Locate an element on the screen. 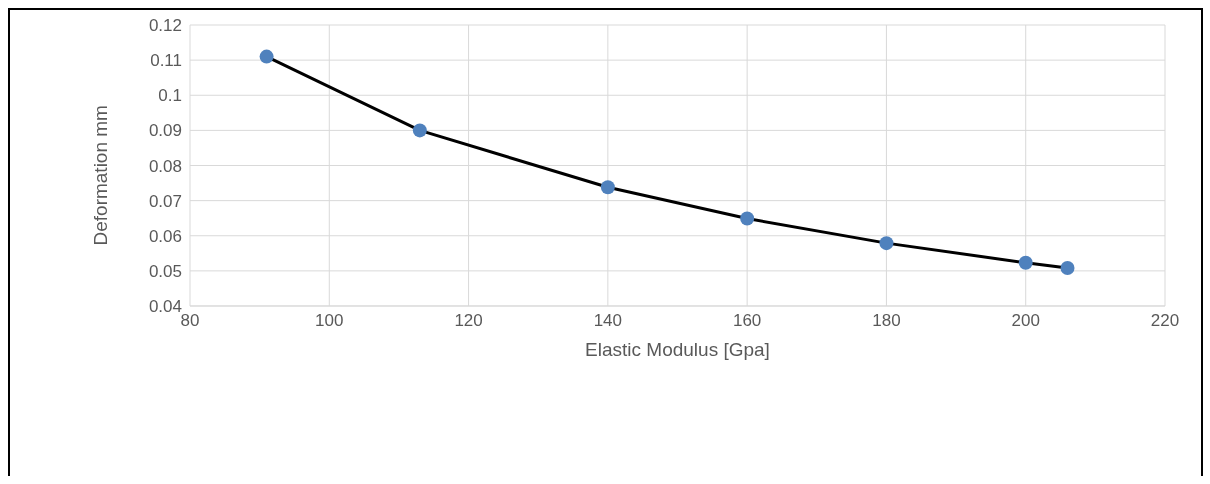  x-axis-title: Elastic Modulus [Gpa] is located at coordinates (677, 349).